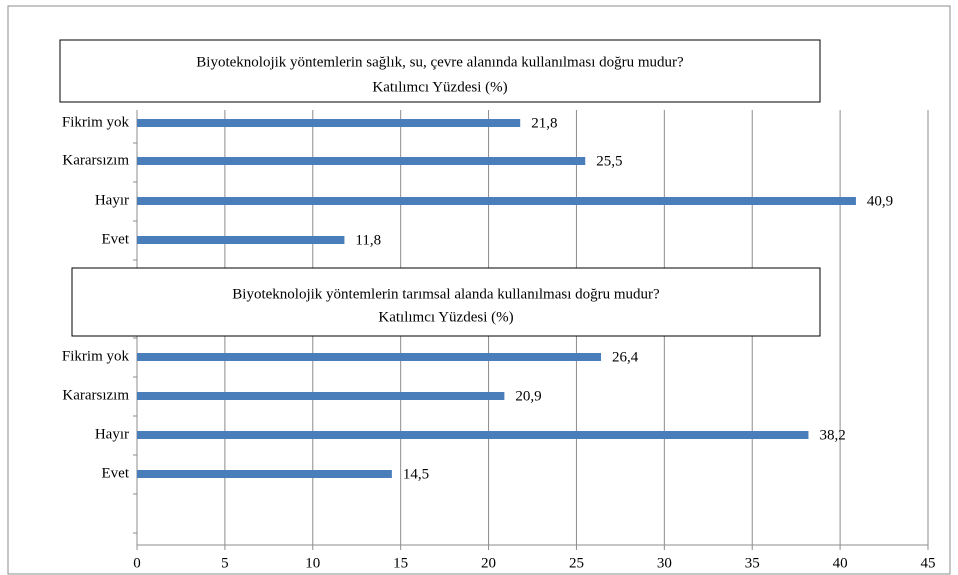 The image size is (958, 575). I want to click on data-label: 20,9, so click(528, 396).